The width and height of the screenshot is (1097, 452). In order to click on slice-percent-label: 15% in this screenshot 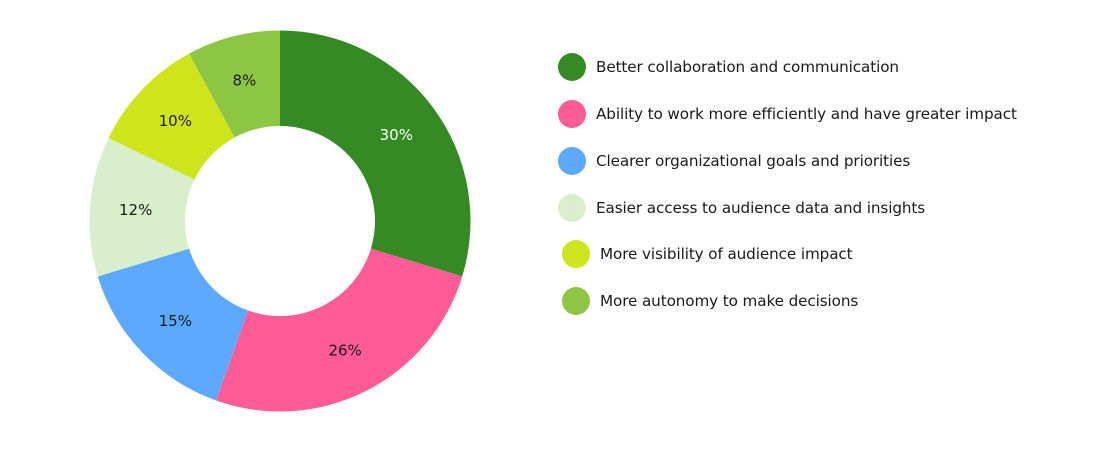, I will do `click(175, 321)`.